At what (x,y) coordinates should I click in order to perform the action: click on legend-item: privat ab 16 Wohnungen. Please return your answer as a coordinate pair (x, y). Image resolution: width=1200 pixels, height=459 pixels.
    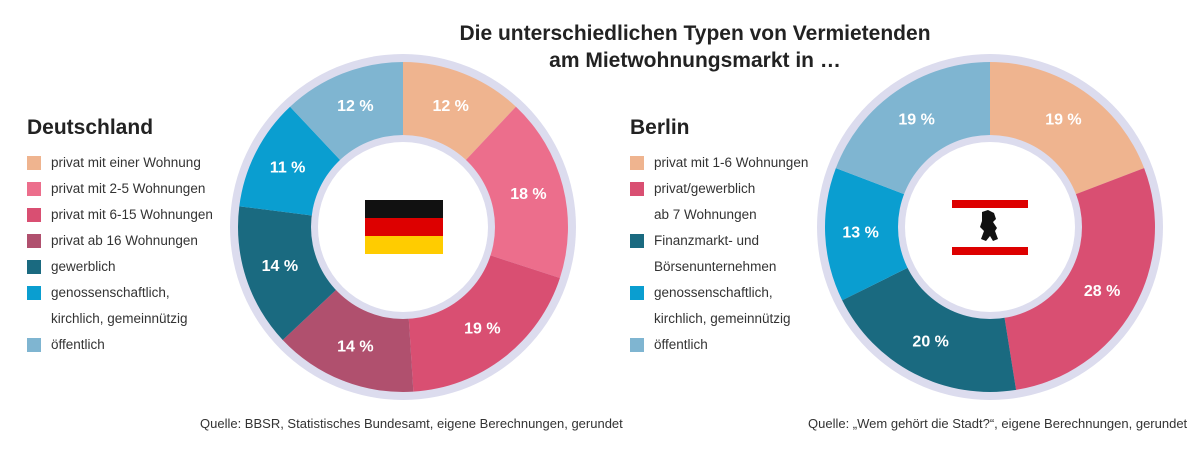
    Looking at the image, I should click on (120, 241).